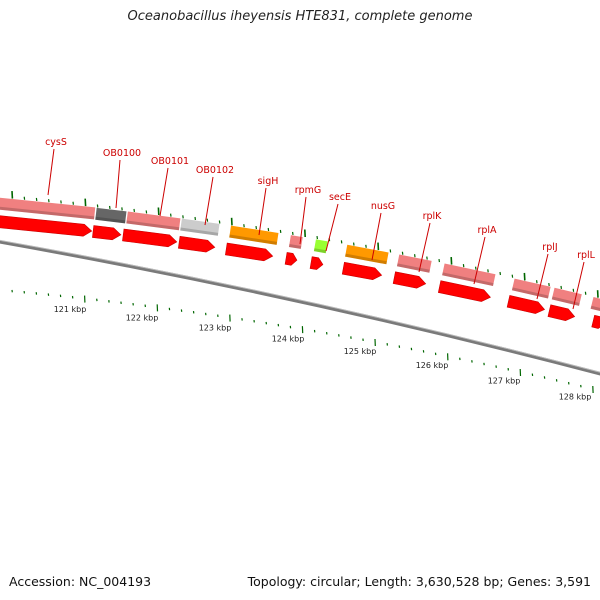  I want to click on gene-label: cysS, so click(56, 142).